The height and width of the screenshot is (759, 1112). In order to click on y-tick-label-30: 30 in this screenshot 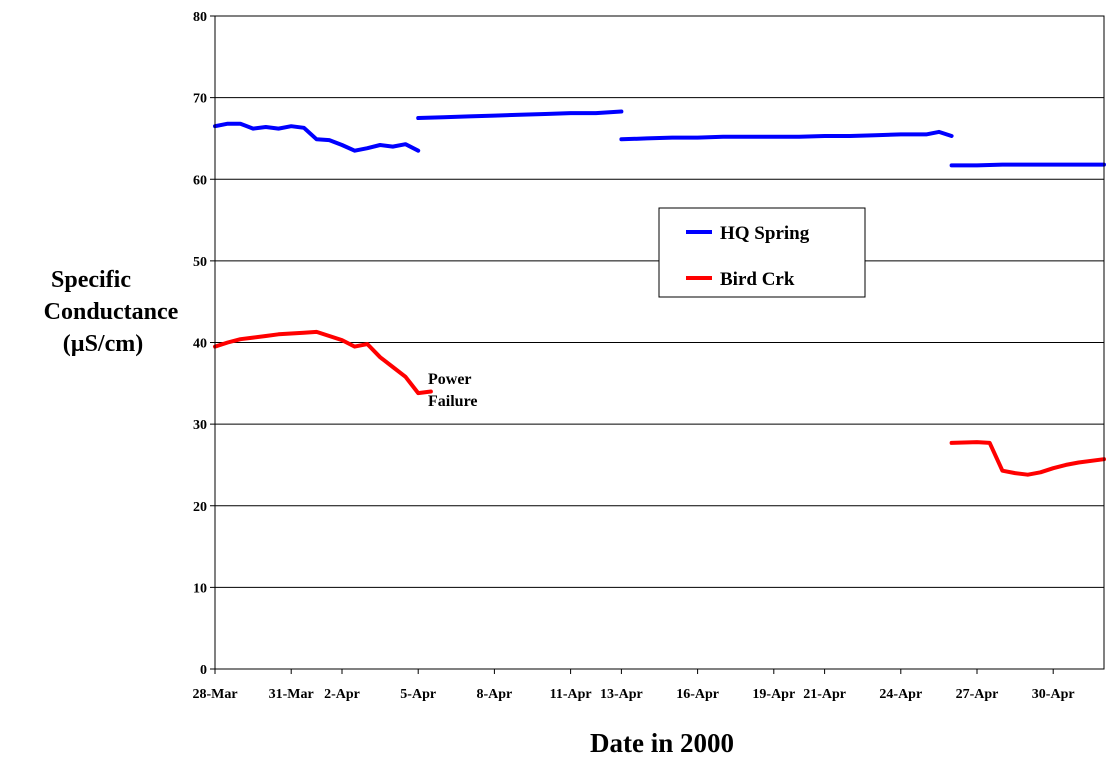, I will do `click(200, 425)`.